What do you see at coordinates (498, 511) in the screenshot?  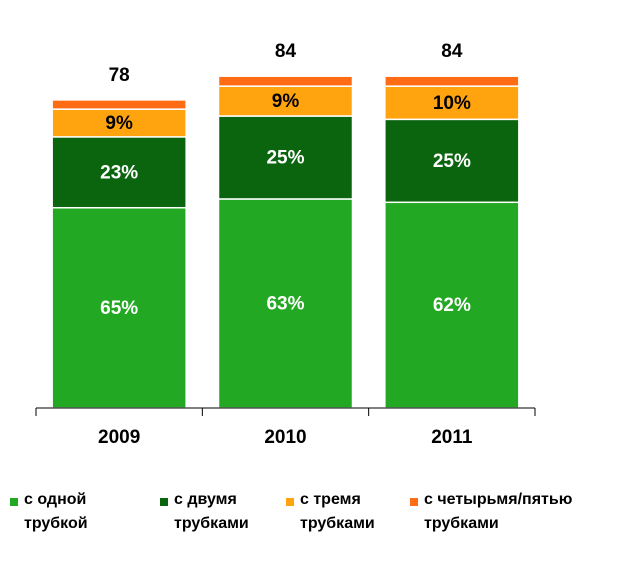 I see `legend-label: с четырьмя/пятью трубками` at bounding box center [498, 511].